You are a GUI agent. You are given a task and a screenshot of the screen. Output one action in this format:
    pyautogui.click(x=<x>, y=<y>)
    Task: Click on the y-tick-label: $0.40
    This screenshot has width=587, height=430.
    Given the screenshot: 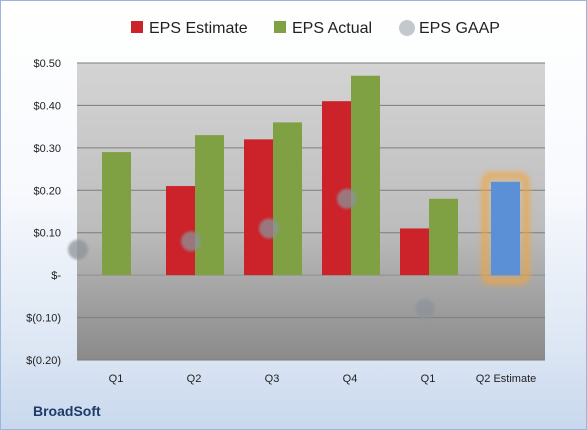 What is the action you would take?
    pyautogui.click(x=47, y=106)
    